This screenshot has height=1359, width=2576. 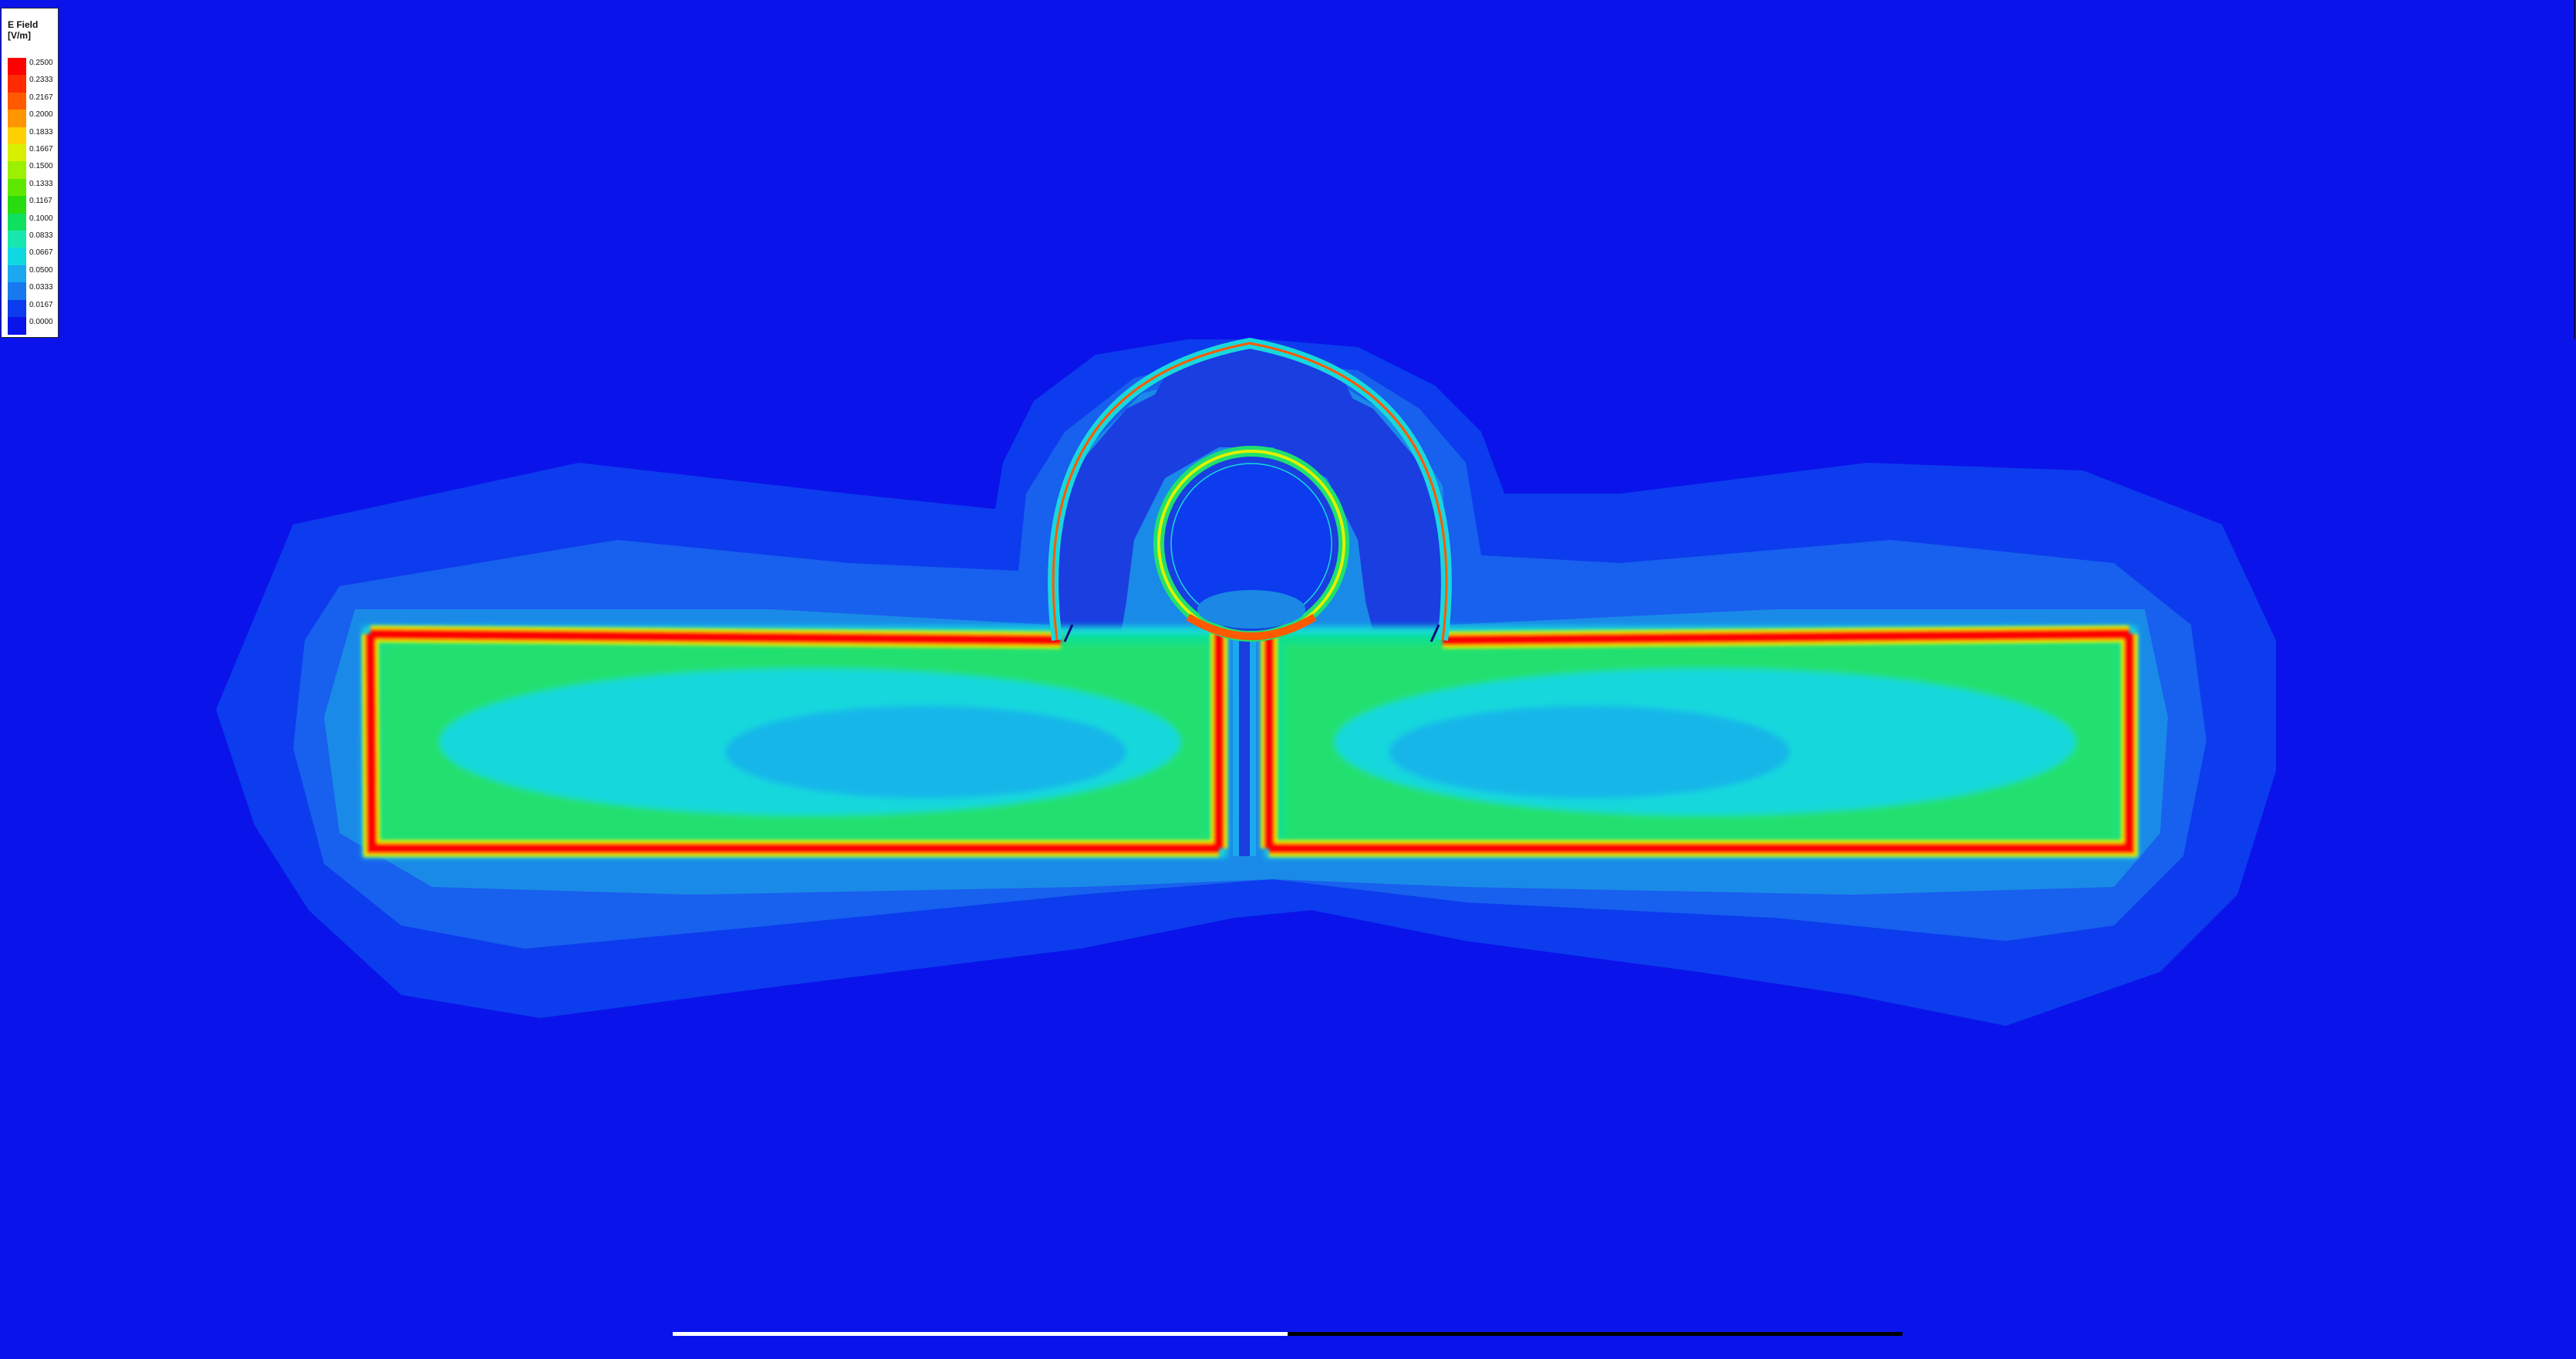 I want to click on legend-title: E Field, so click(x=23, y=24).